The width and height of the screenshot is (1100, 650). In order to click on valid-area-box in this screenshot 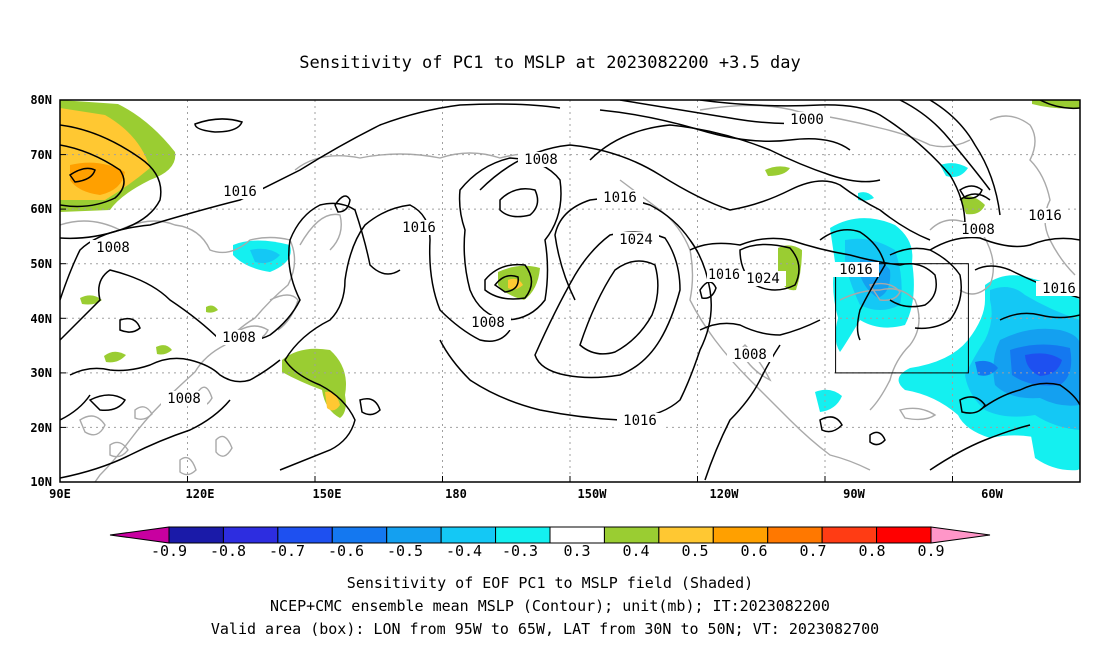, I will do `click(902, 318)`.